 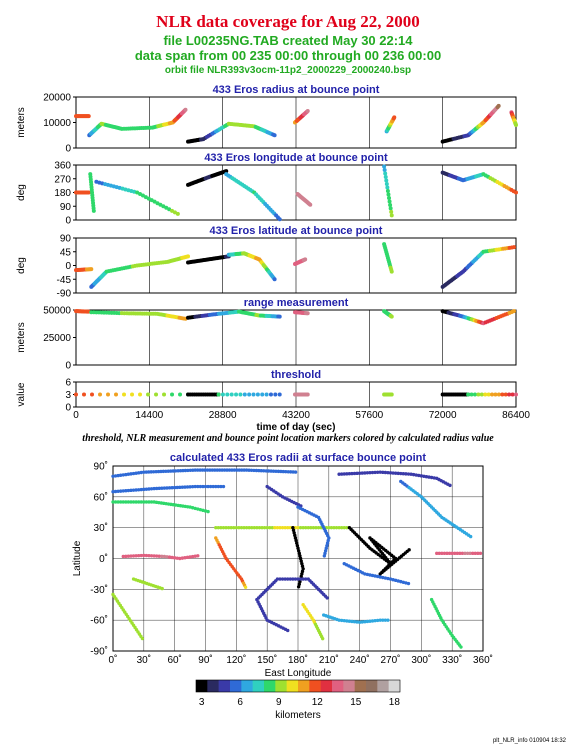 I want to click on panel-title: 433 Eros radius at bounce point, so click(x=296, y=90).